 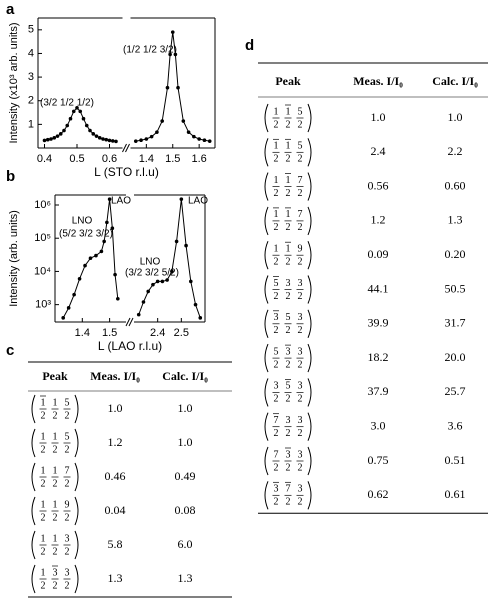 I want to click on x-axis-label: L (STO r.l.u), so click(x=126, y=172).